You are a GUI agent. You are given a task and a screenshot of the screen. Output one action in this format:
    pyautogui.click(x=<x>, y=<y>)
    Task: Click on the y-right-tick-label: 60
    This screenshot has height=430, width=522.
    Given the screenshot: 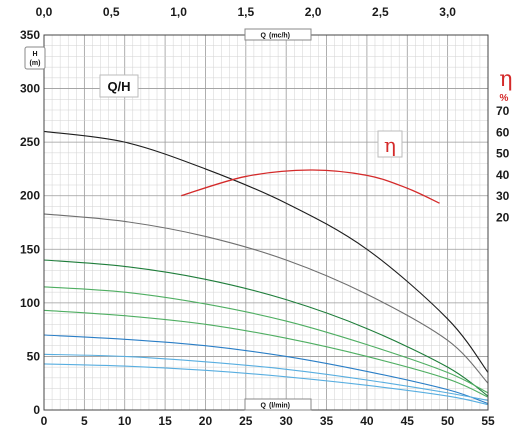 What is the action you would take?
    pyautogui.click(x=503, y=132)
    